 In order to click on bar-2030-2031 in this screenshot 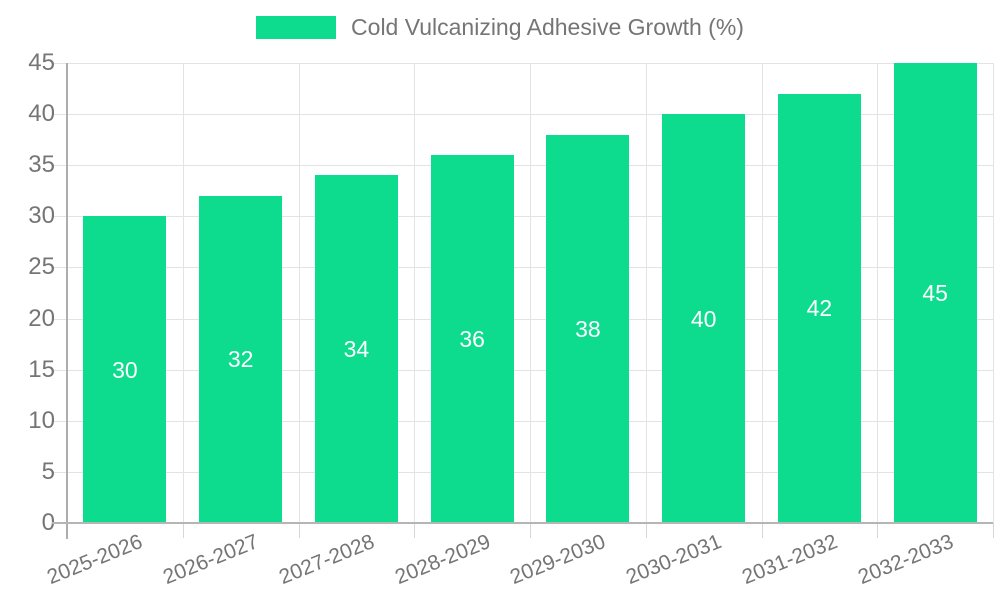, I will do `click(704, 318)`.